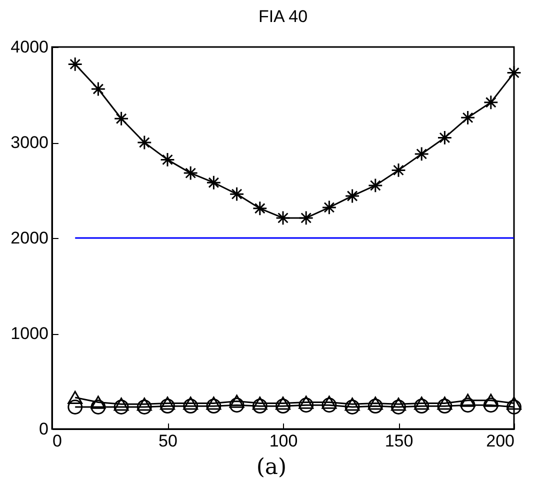 The width and height of the screenshot is (543, 487). I want to click on text: (a), so click(271, 467).